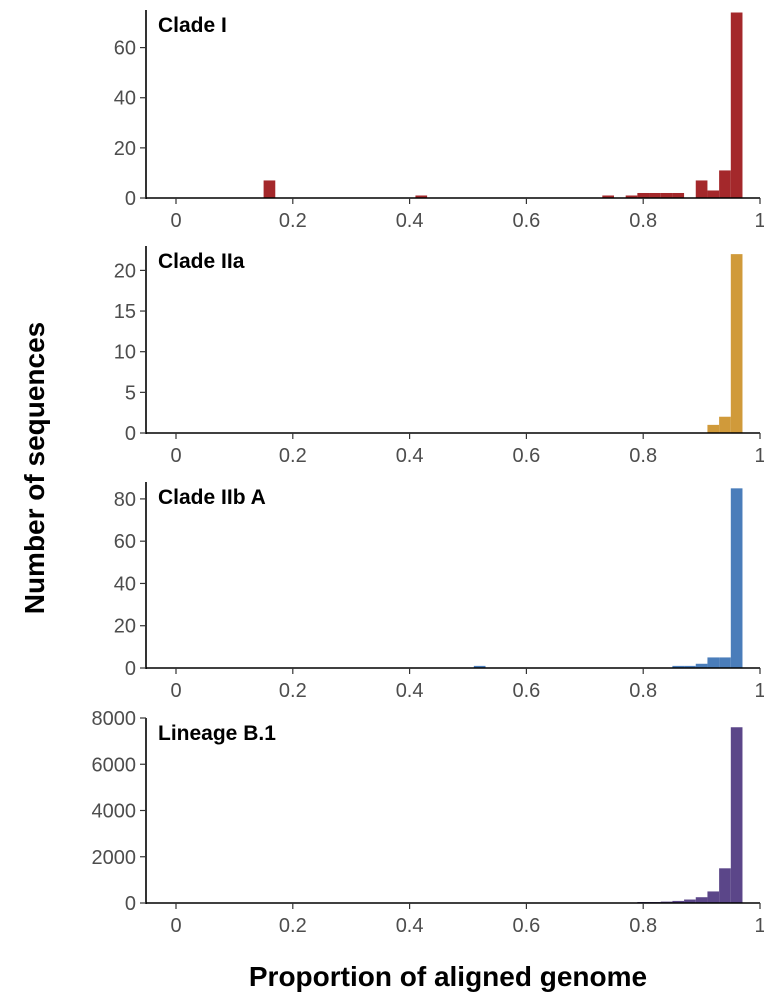 The width and height of the screenshot is (764, 997). Describe the element at coordinates (448, 976) in the screenshot. I see `x-axis-title: Proportion of aligned genome` at that location.